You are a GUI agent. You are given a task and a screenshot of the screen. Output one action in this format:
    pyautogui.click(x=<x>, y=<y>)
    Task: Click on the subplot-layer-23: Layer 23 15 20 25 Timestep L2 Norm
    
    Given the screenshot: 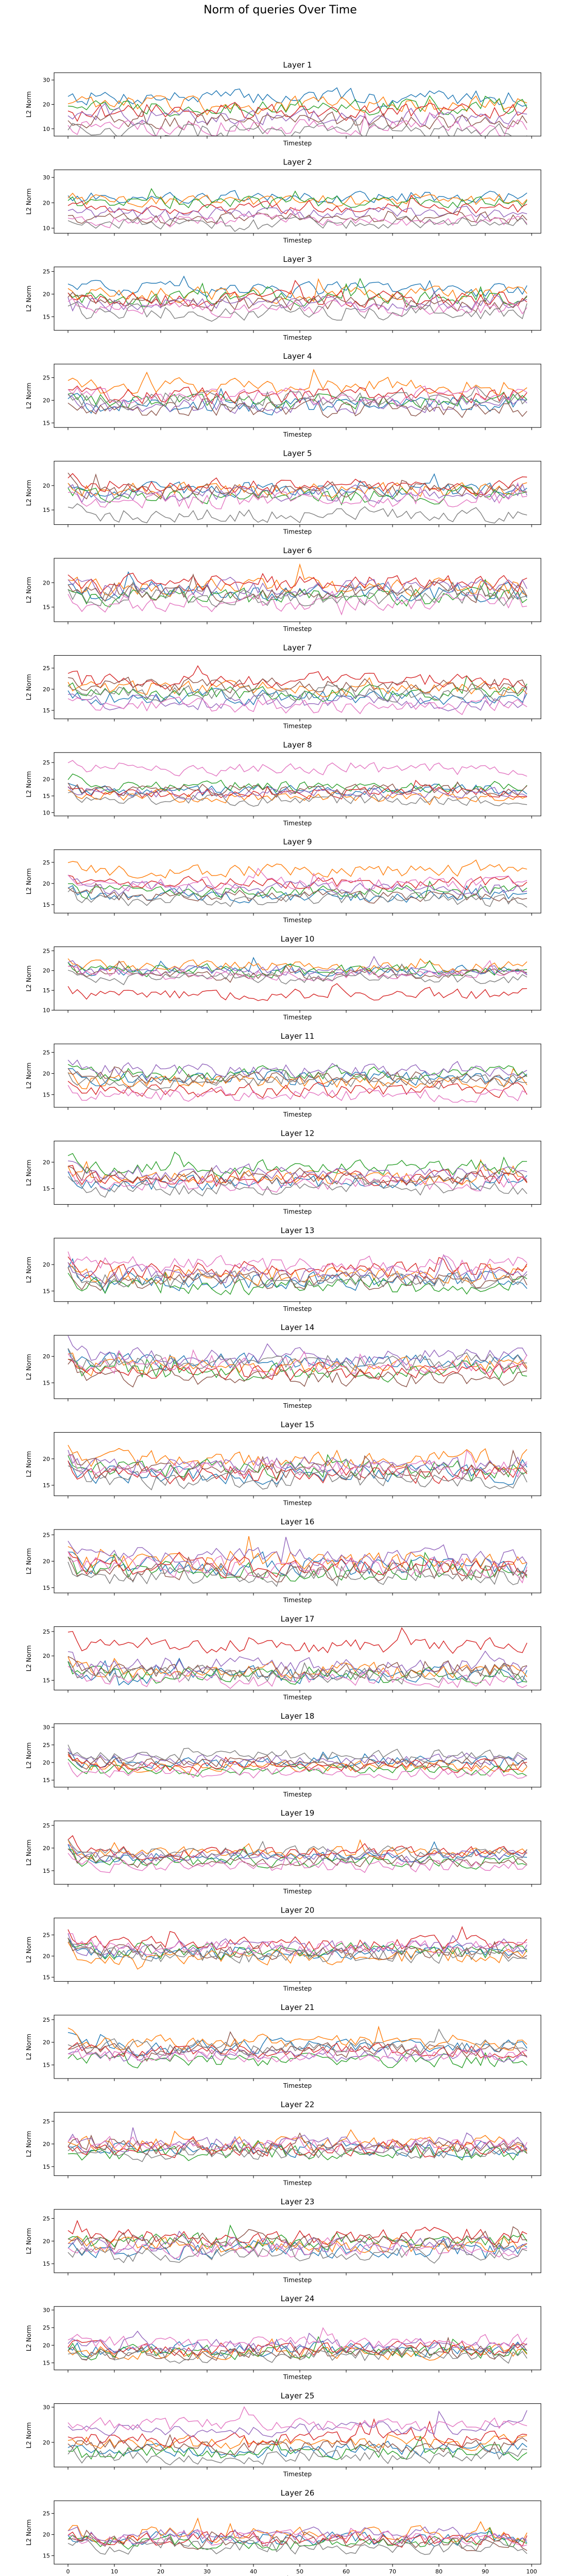 What is the action you would take?
    pyautogui.click(x=283, y=2241)
    